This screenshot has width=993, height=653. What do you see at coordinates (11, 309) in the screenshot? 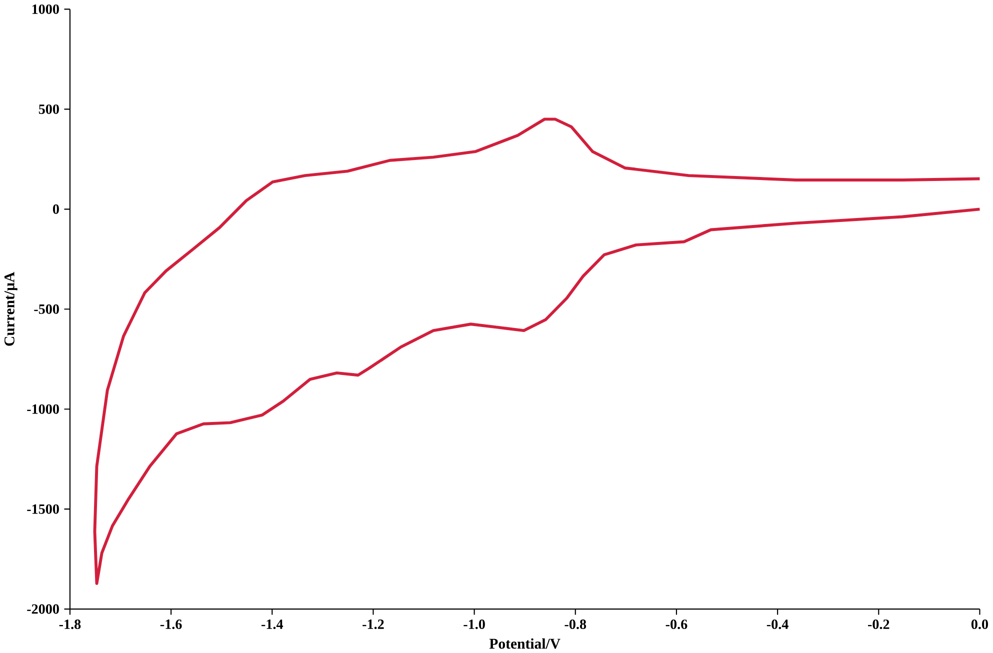
I see `y-axis-title: Current/µA` at bounding box center [11, 309].